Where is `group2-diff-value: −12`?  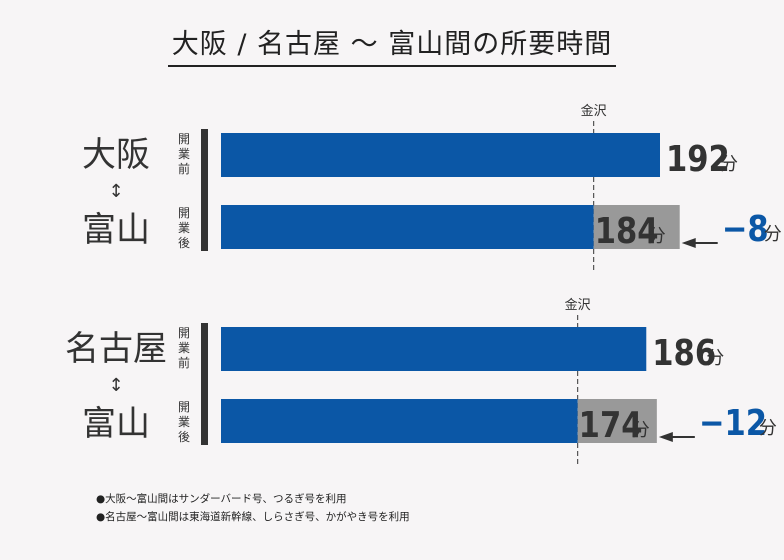
group2-diff-value: −12 is located at coordinates (733, 423).